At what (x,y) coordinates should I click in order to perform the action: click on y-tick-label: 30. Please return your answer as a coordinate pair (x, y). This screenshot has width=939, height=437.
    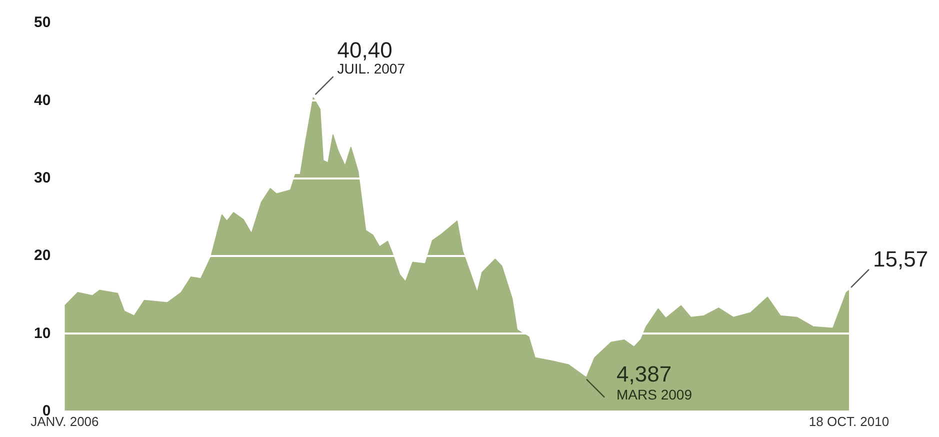
    Looking at the image, I should click on (42, 178).